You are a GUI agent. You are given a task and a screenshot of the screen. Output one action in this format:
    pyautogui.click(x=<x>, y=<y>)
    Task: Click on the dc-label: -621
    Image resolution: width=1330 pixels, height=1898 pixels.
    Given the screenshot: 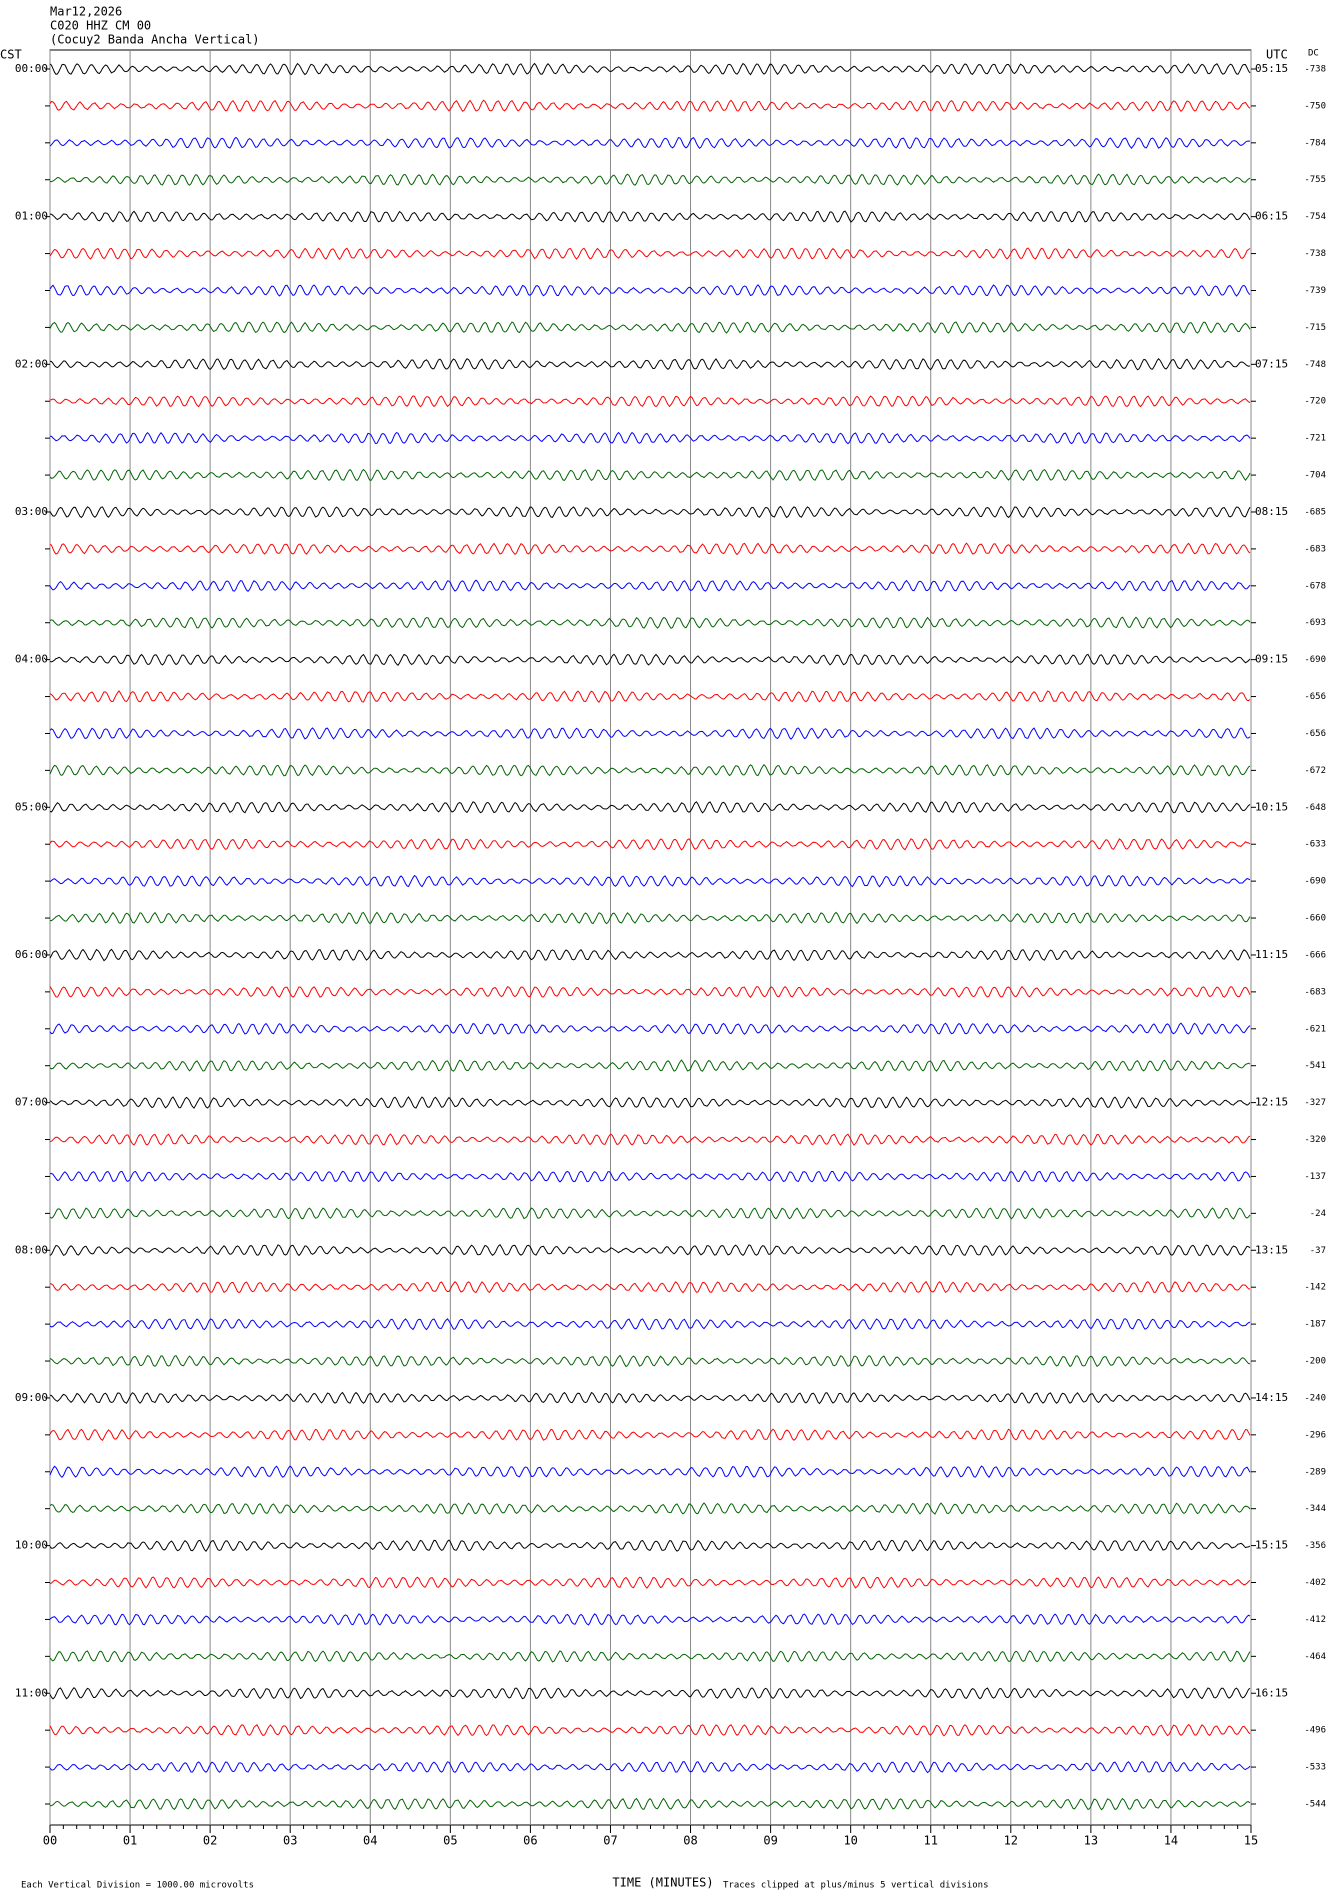 What is the action you would take?
    pyautogui.click(x=1315, y=1029)
    